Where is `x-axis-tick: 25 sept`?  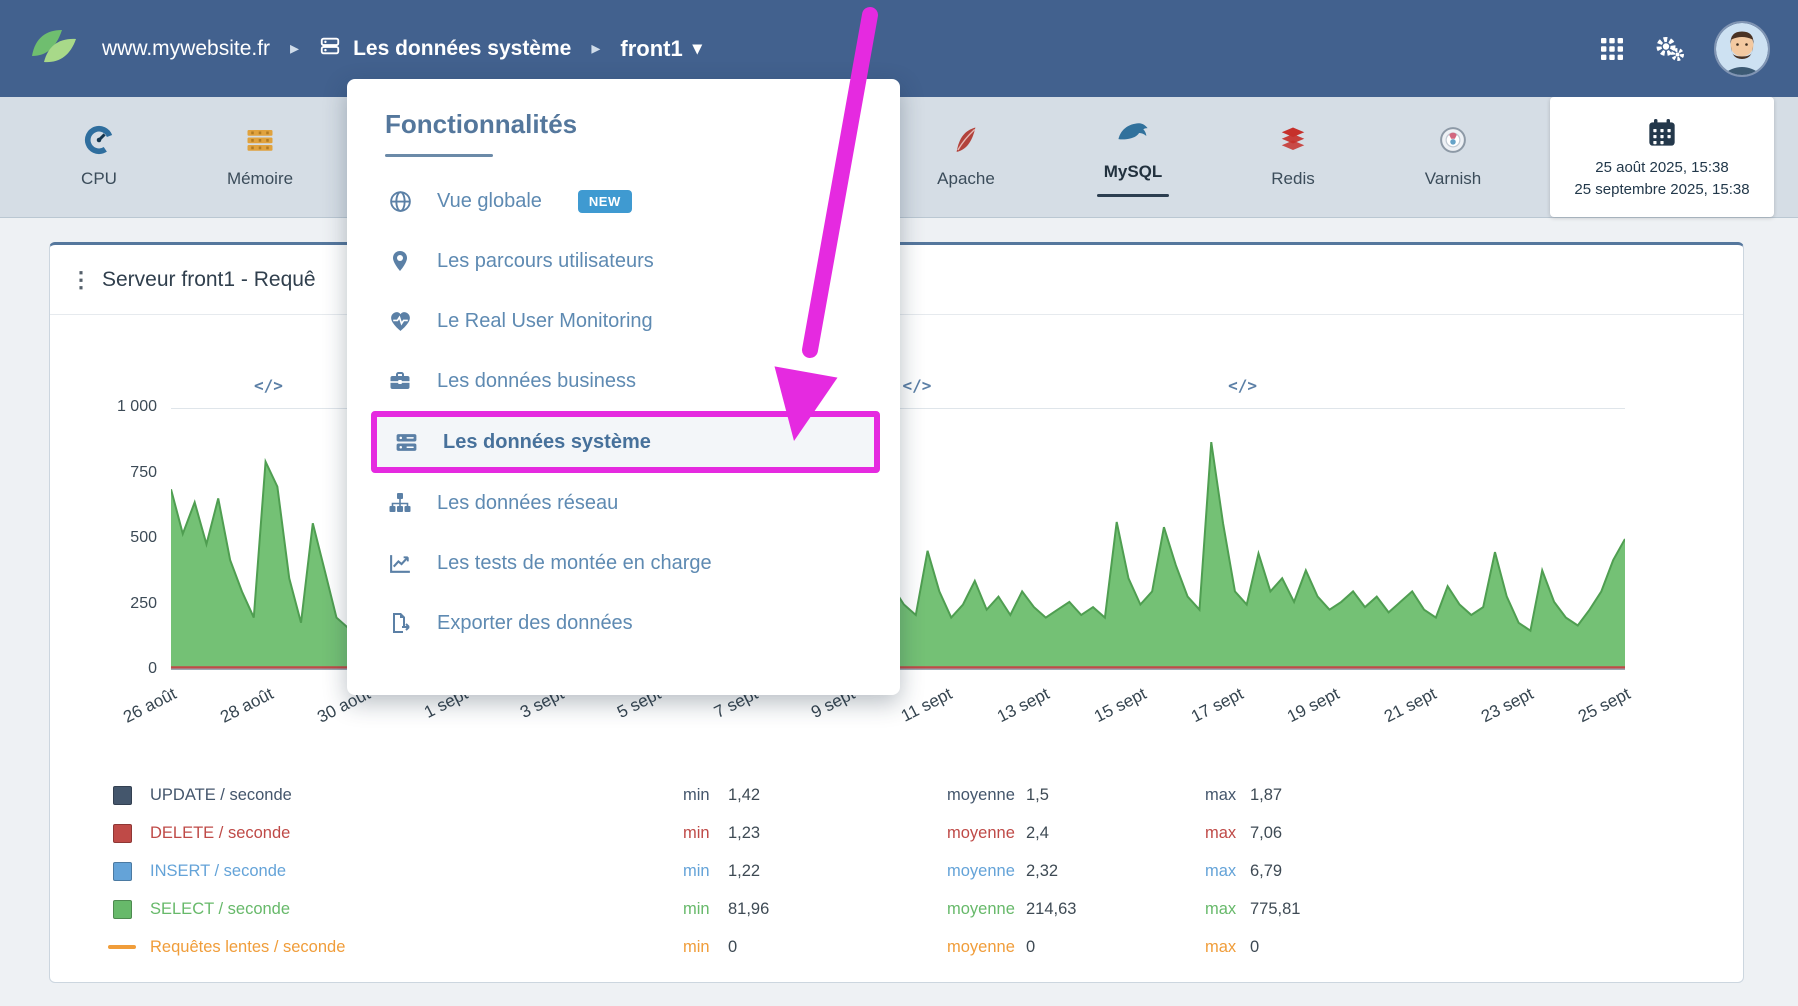 x-axis-tick: 25 sept is located at coordinates (1604, 705).